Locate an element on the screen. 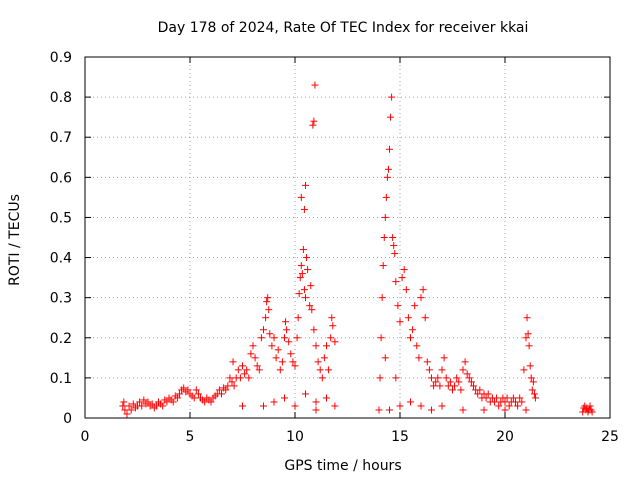  x-tick-label: 5 is located at coordinates (190, 437).